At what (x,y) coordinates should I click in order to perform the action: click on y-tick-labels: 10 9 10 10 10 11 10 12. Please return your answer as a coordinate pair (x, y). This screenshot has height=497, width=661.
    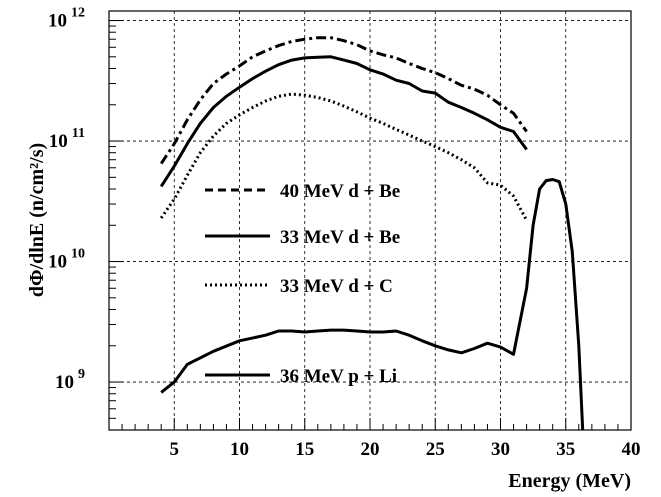
    Looking at the image, I should click on (66, 200).